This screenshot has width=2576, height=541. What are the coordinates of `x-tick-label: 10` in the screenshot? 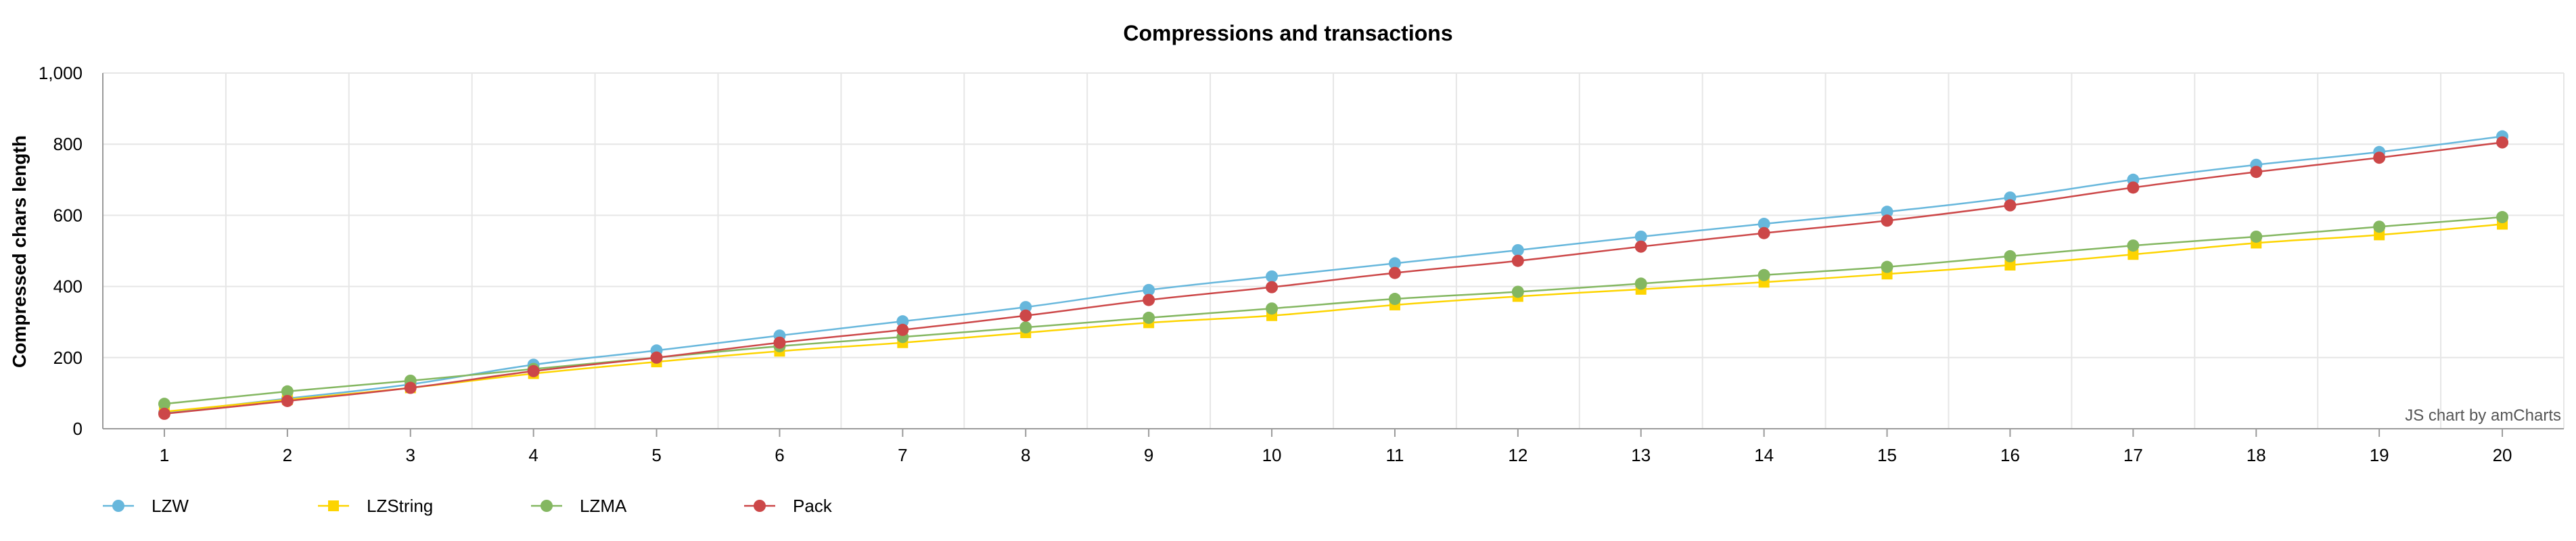 It's located at (1272, 455).